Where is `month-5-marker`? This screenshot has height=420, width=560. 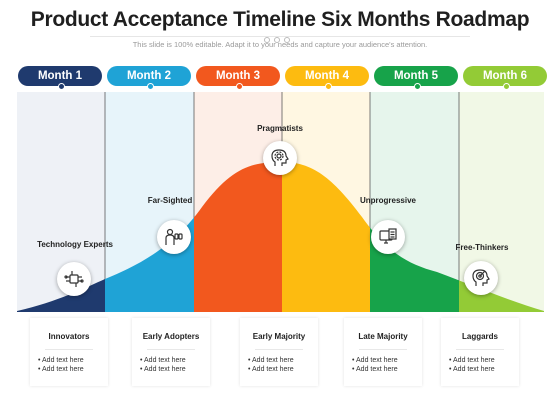
month-5-marker is located at coordinates (417, 86).